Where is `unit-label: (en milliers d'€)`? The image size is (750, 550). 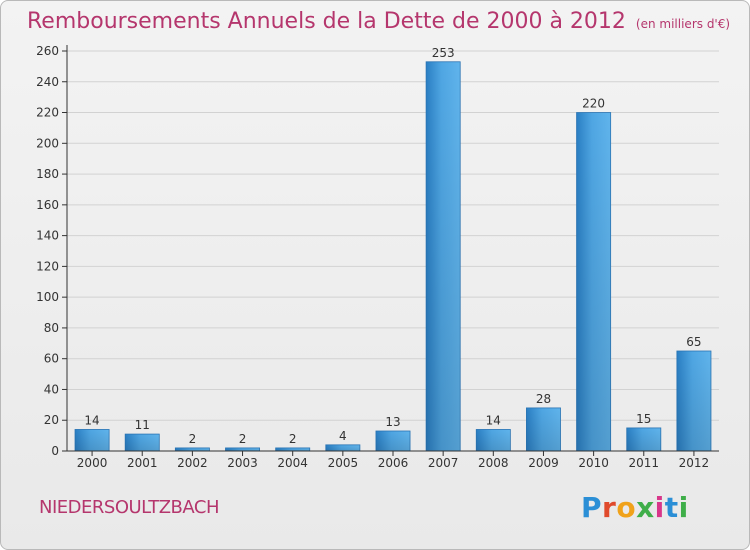
unit-label: (en milliers d'€) is located at coordinates (683, 24).